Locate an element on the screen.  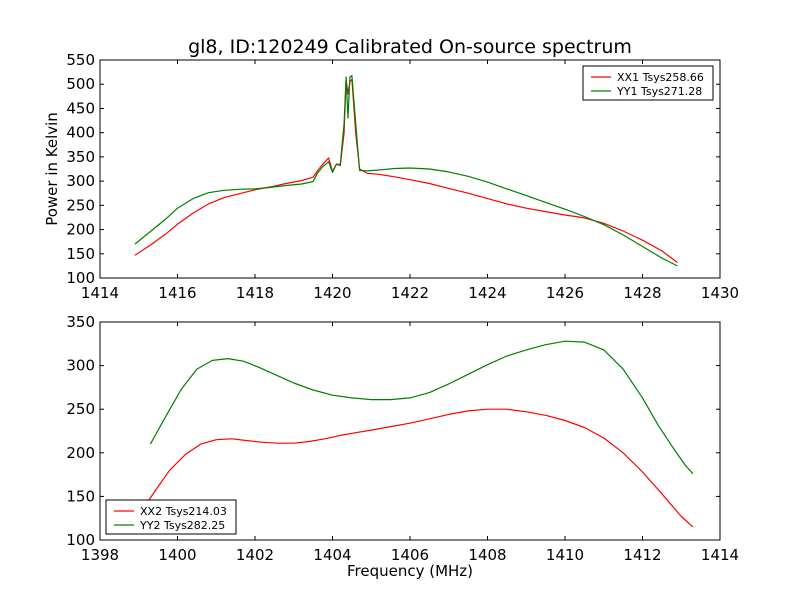
top-y-tick-label: 400 is located at coordinates (80, 133).